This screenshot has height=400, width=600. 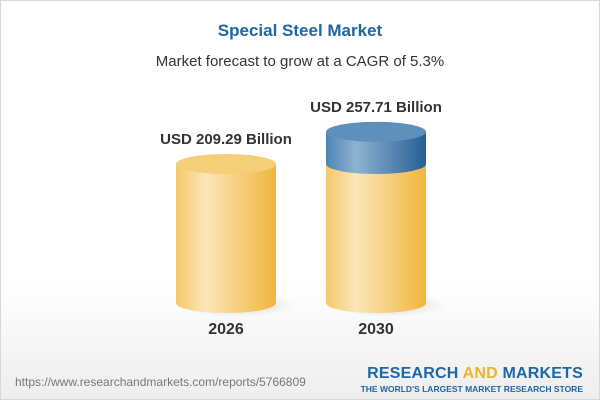 I want to click on logo-text-markets: MARKETS, so click(x=540, y=373).